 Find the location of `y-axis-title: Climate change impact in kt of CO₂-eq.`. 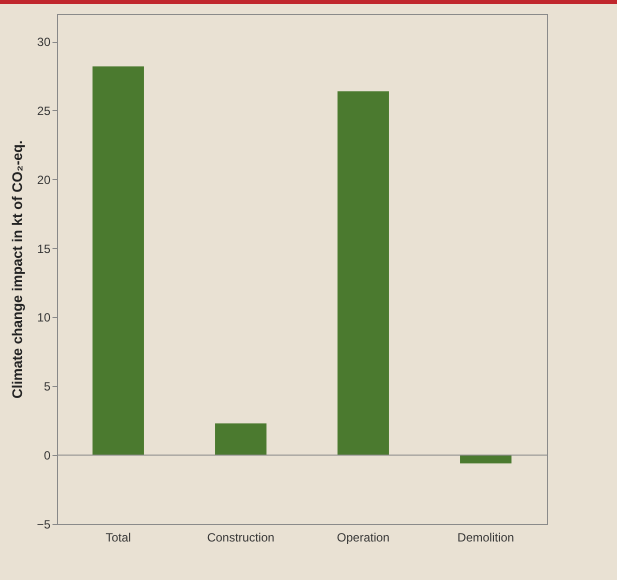

y-axis-title: Climate change impact in kt of CO₂-eq. is located at coordinates (16, 269).